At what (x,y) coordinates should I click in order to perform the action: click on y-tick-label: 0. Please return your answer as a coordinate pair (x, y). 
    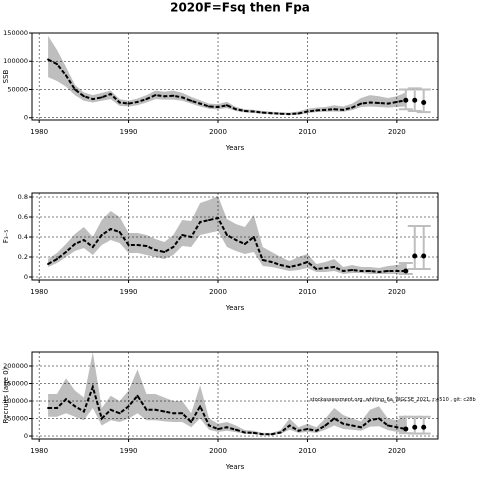
    Looking at the image, I should click on (26, 277).